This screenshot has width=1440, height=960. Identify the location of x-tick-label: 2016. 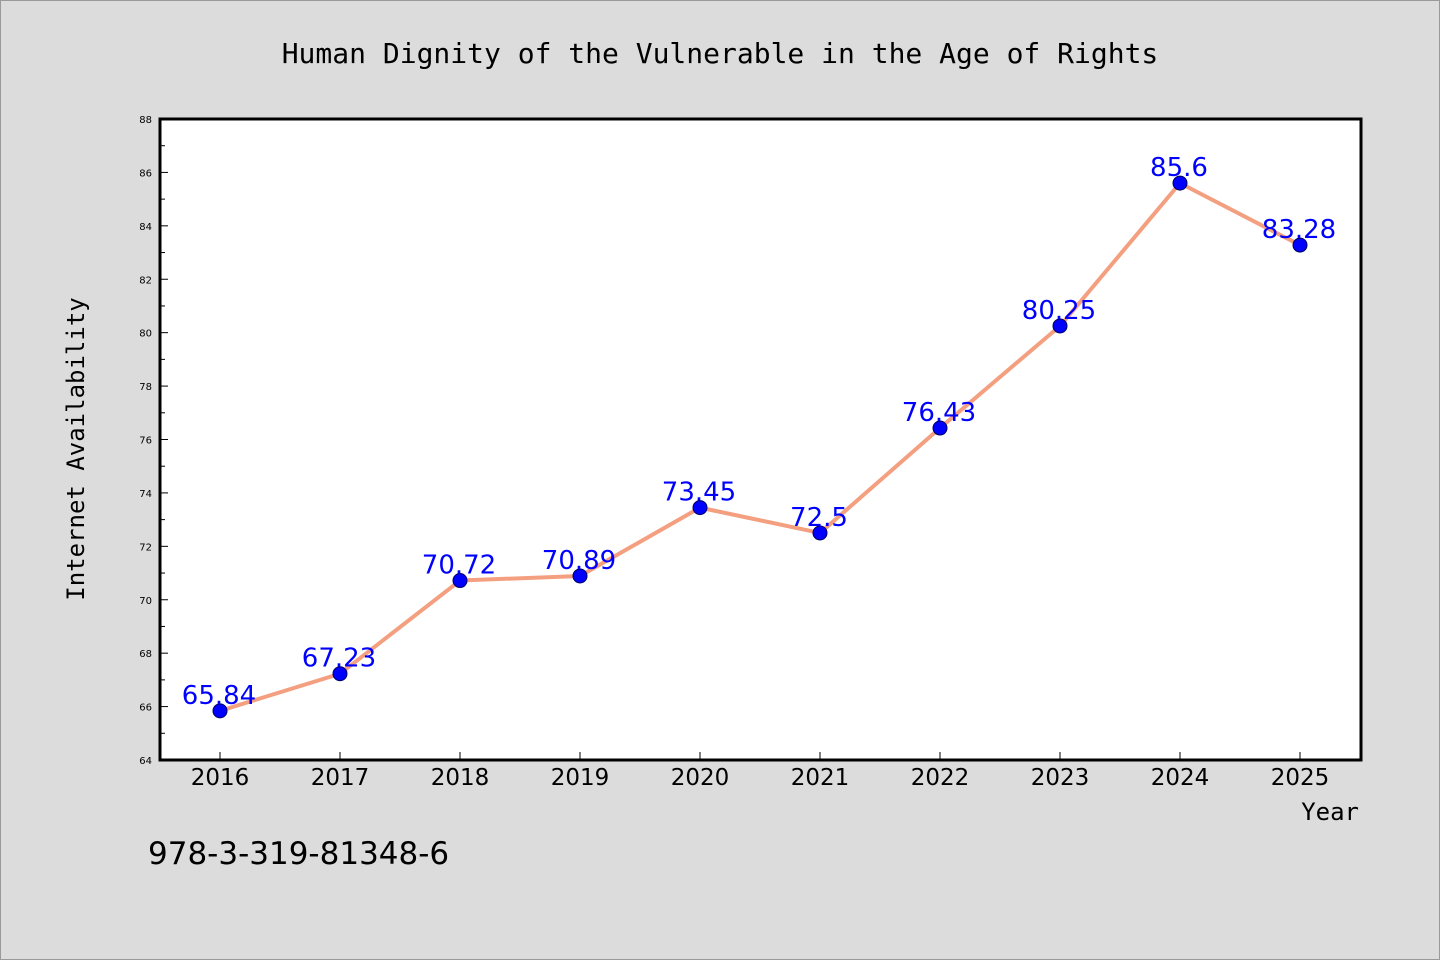
(220, 778).